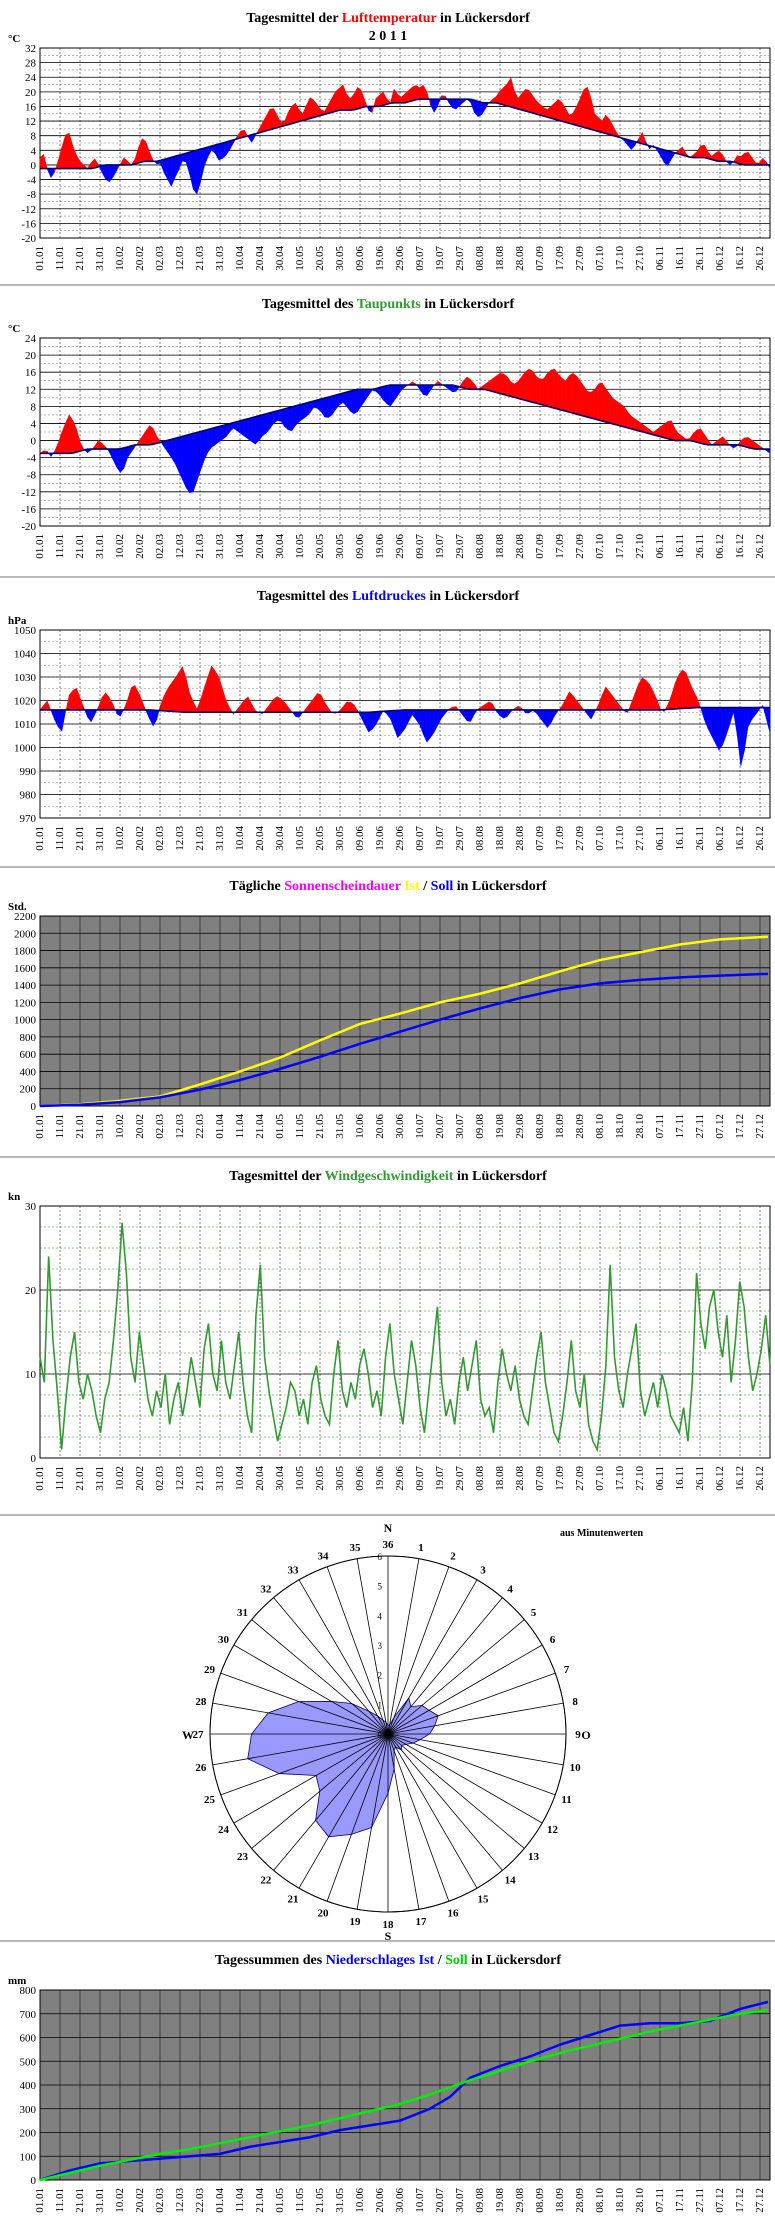 Image resolution: width=775 pixels, height=2228 pixels. Describe the element at coordinates (388, 36) in the screenshot. I see `year-label: 2 0 1 1` at that location.